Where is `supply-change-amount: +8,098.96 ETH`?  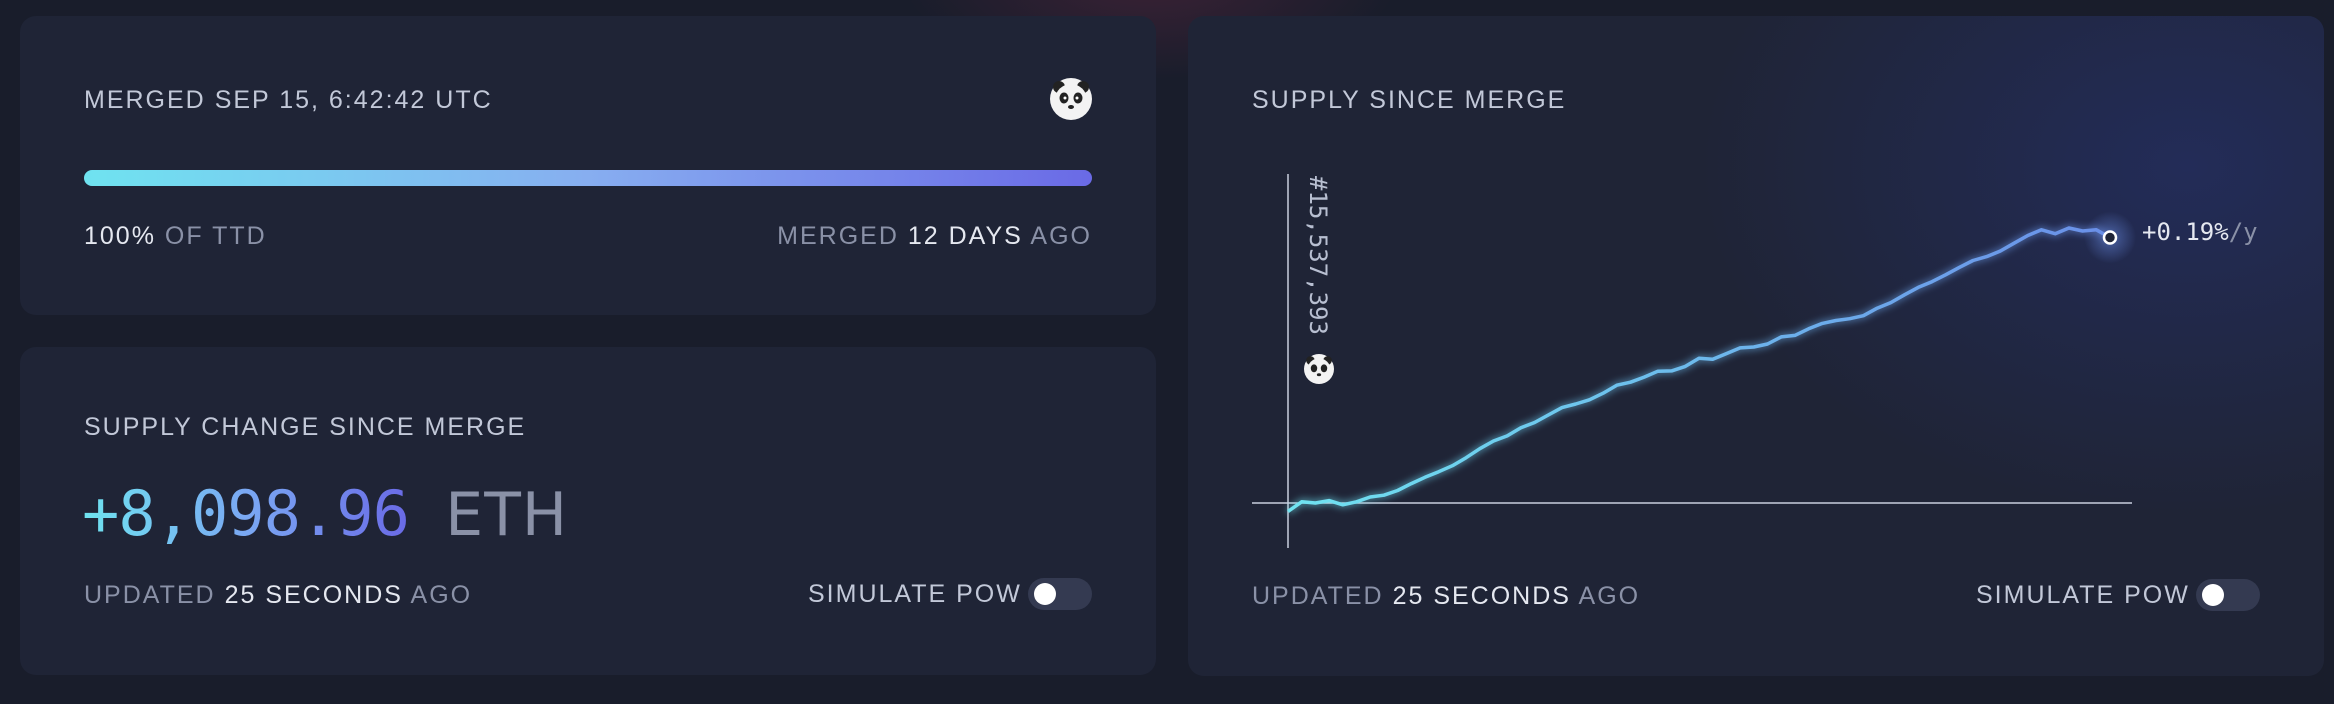 supply-change-amount: +8,098.96 ETH is located at coordinates (325, 513).